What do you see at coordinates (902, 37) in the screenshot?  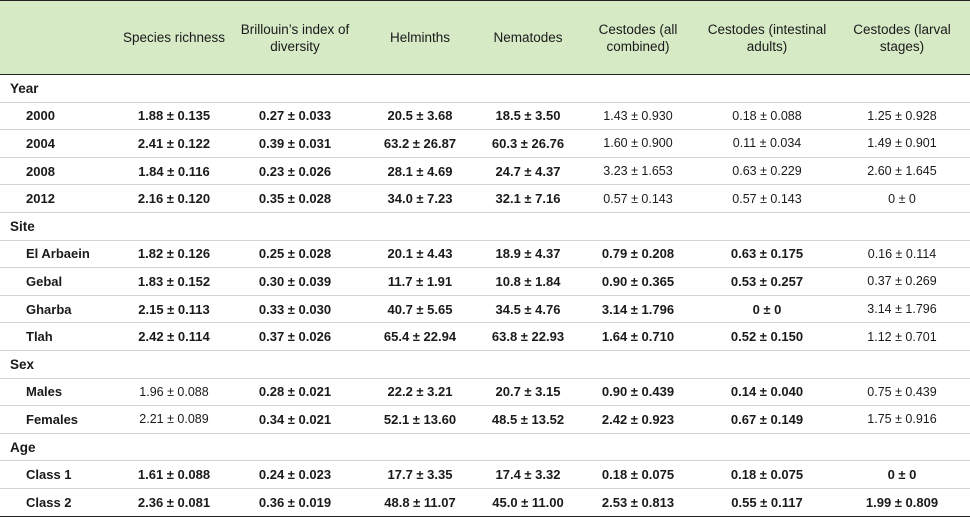 I see `column-header: Cestodes (larval stages)` at bounding box center [902, 37].